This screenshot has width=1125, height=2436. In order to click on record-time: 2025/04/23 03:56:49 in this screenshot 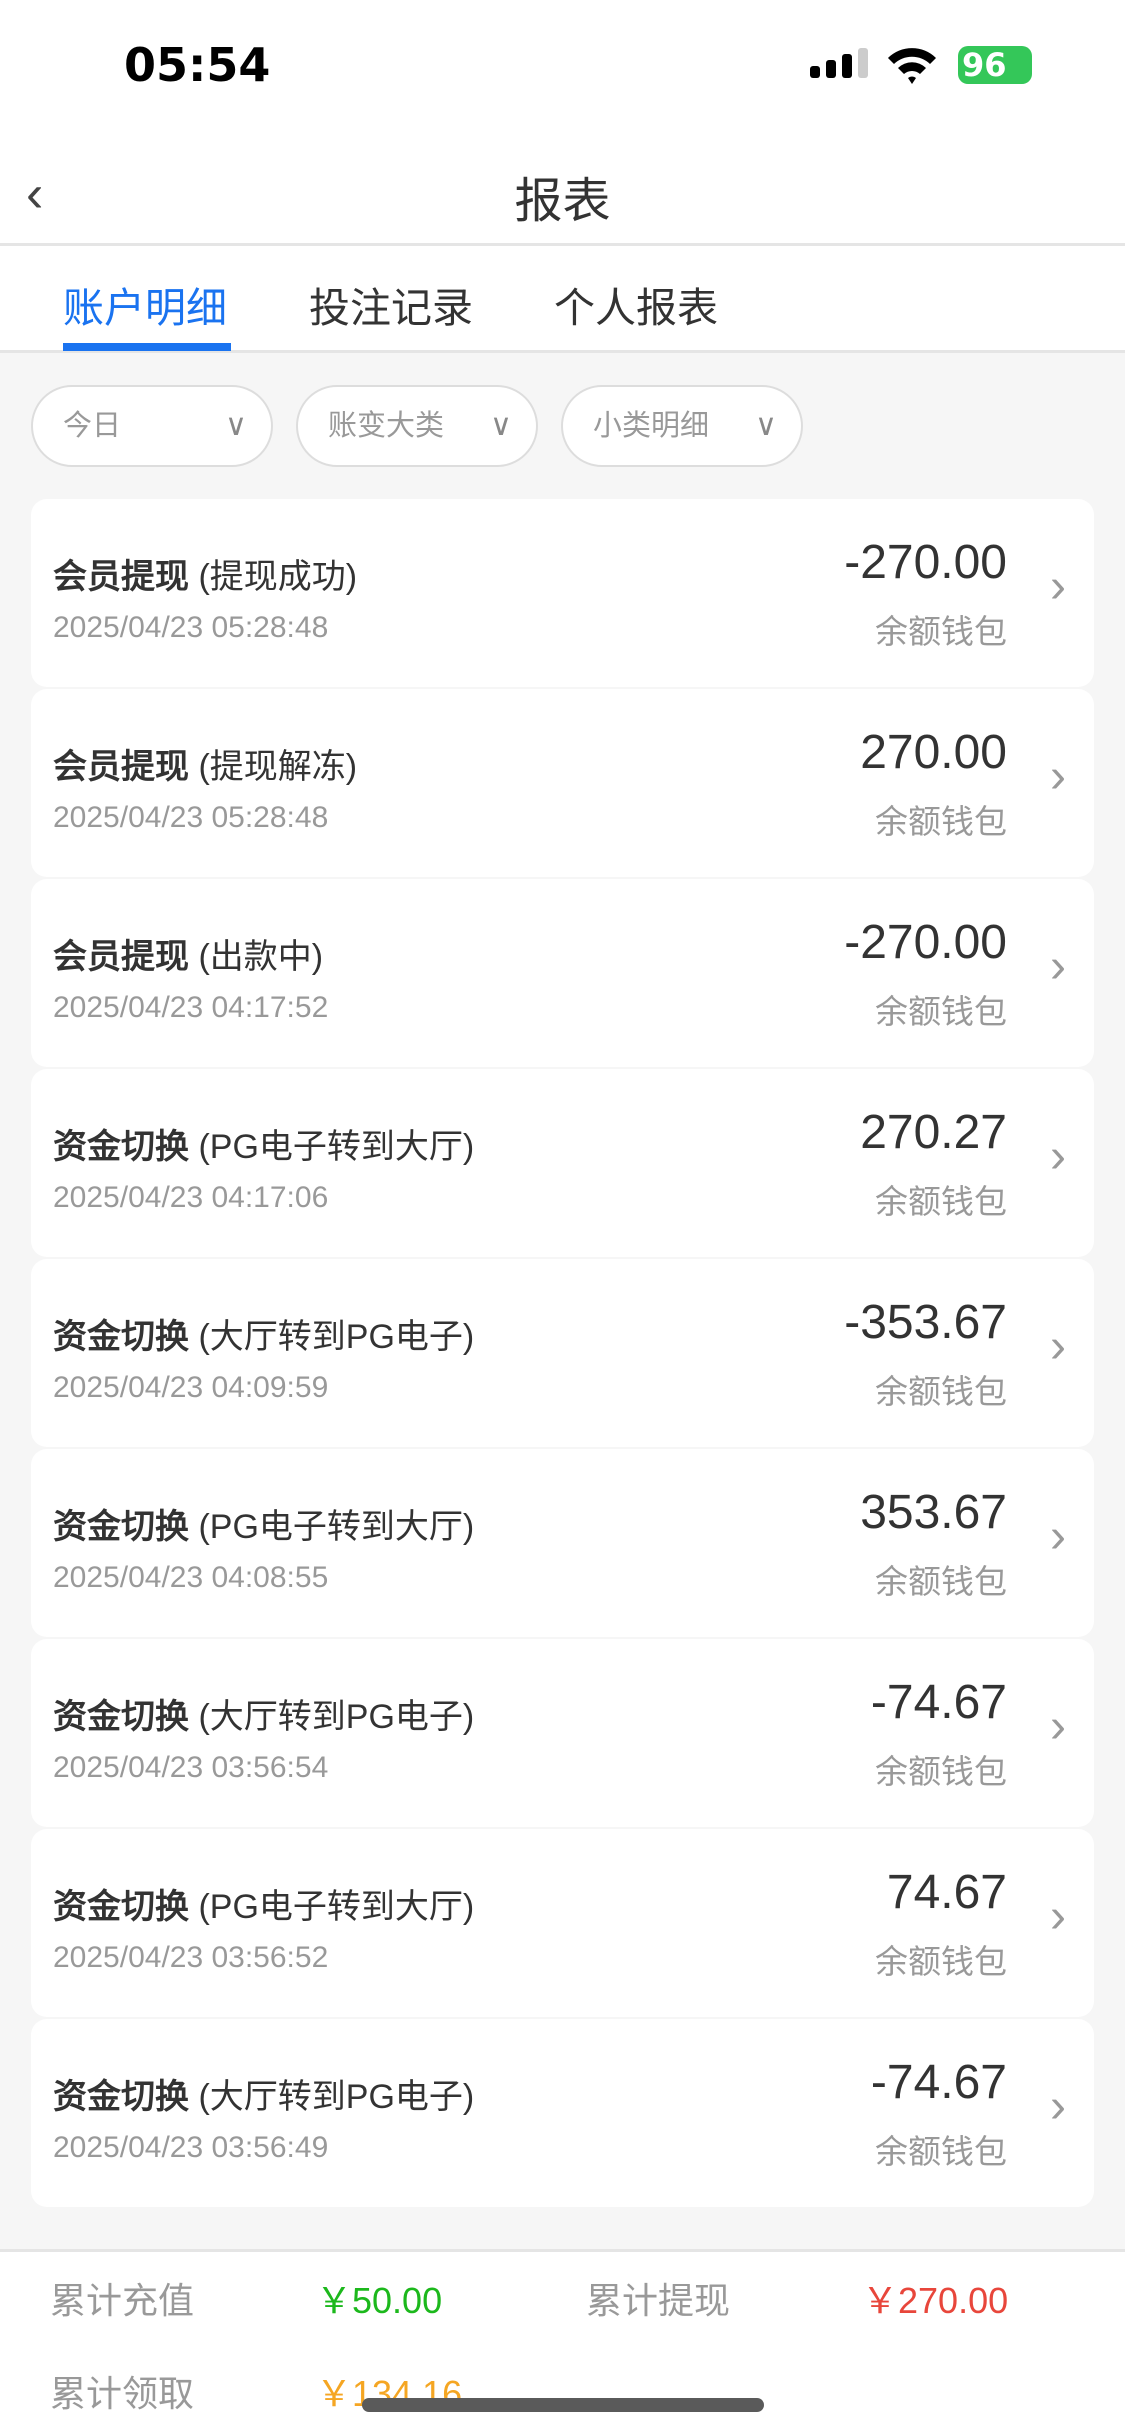, I will do `click(191, 2147)`.